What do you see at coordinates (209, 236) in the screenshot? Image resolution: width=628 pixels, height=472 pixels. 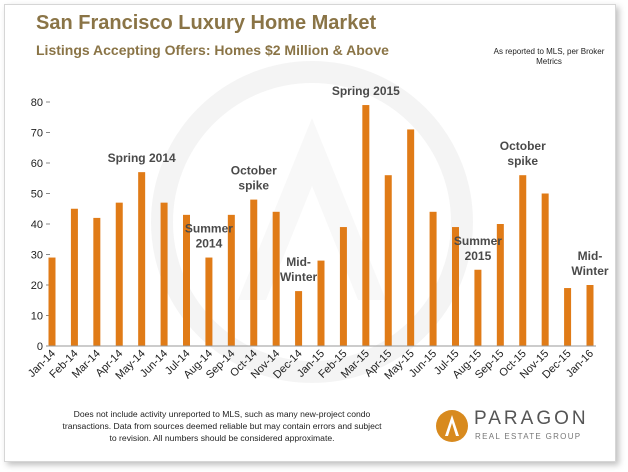 I see `annotation-label: Summer 2014` at bounding box center [209, 236].